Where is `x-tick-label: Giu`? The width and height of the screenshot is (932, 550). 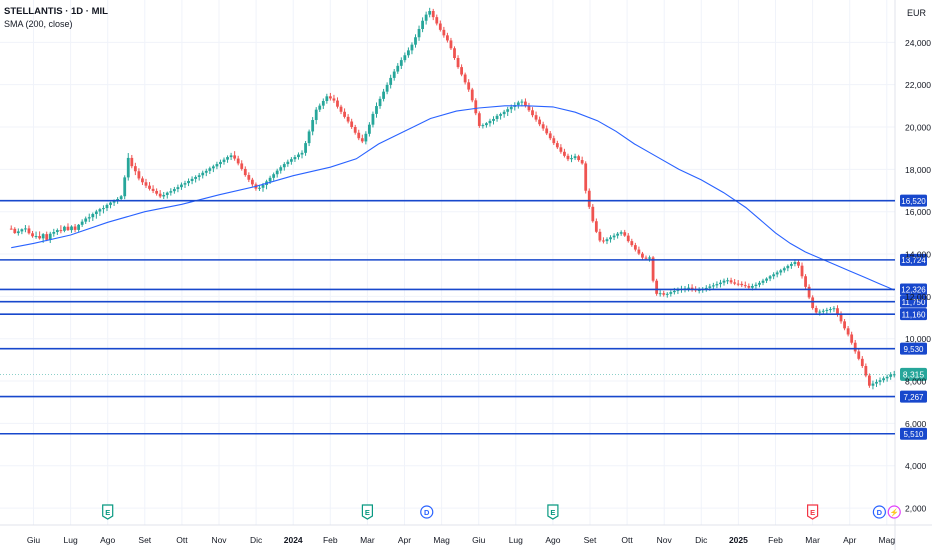 x-tick-label: Giu is located at coordinates (479, 540).